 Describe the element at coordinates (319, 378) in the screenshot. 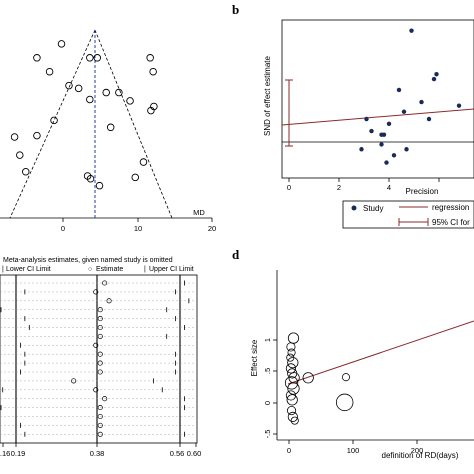

I see `panel-d-points` at that location.